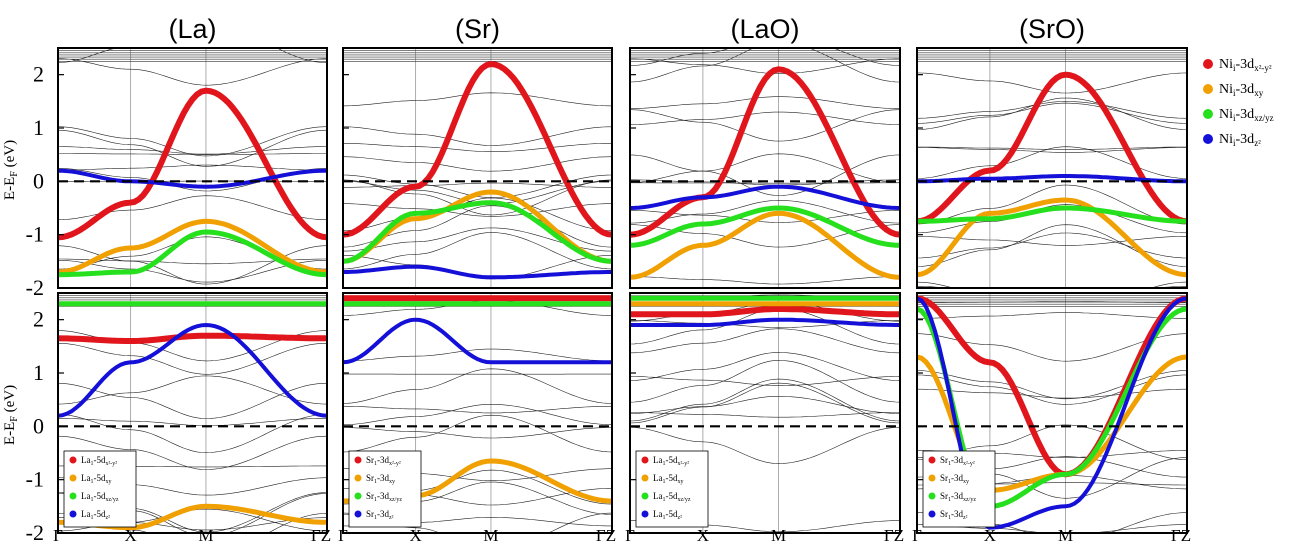  Describe the element at coordinates (672, 497) in the screenshot. I see `panel-legend-label: La1-5dxz/yz` at that location.